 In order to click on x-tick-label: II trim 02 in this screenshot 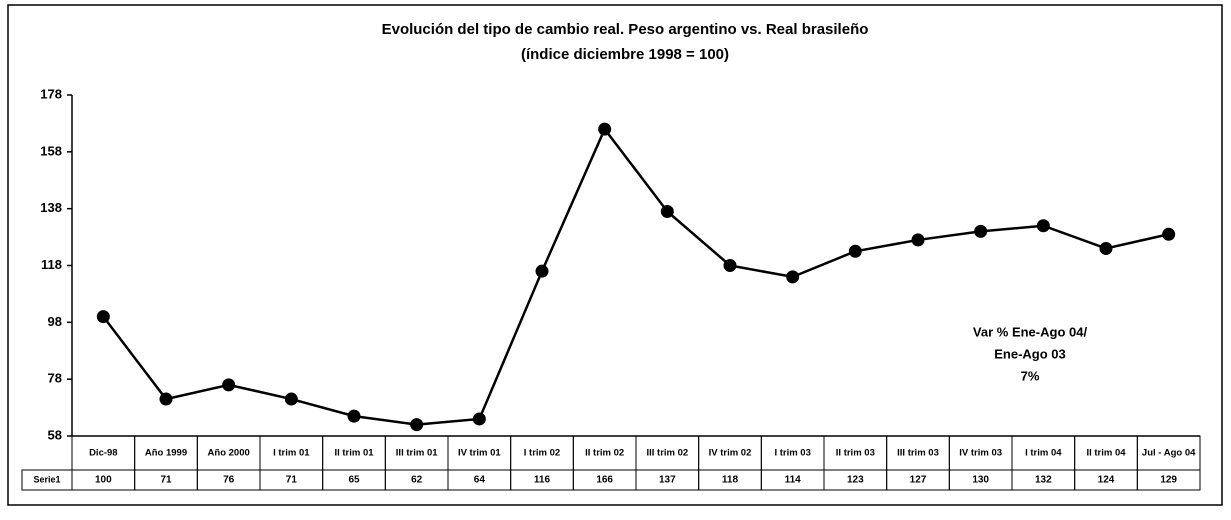, I will do `click(604, 453)`.